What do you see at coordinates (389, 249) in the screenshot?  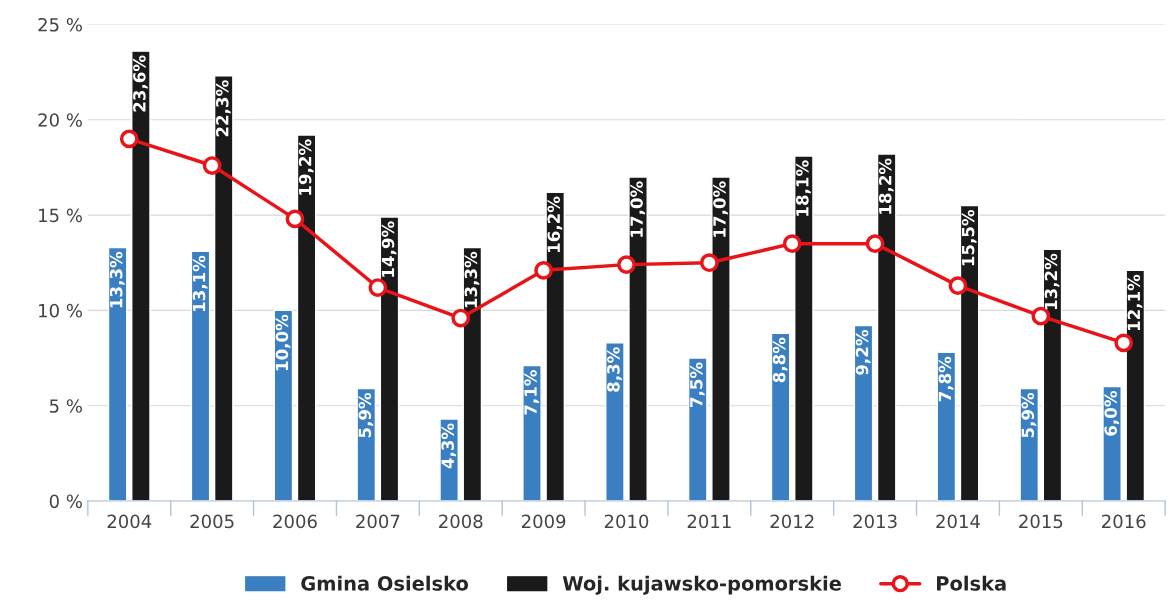 I see `data-label: 14,9%` at bounding box center [389, 249].